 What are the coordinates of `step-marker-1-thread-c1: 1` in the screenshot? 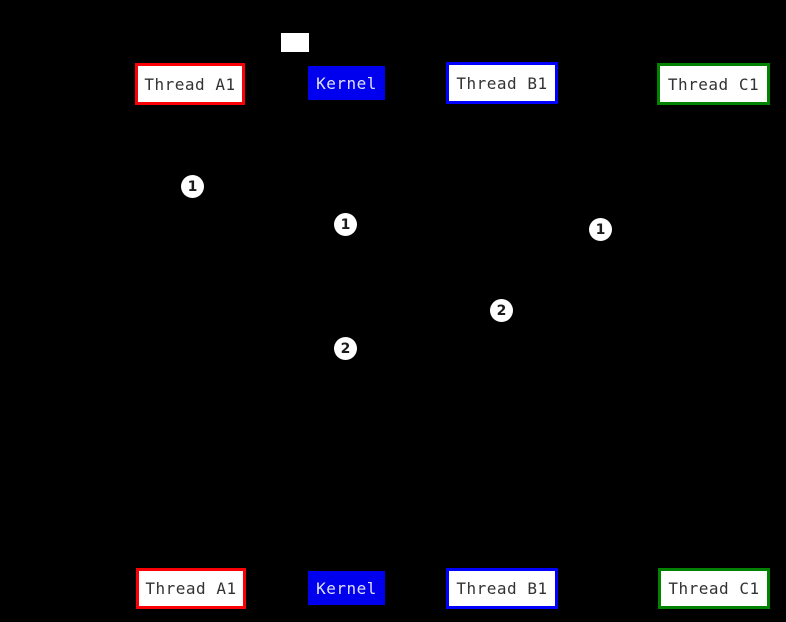 It's located at (600, 229).